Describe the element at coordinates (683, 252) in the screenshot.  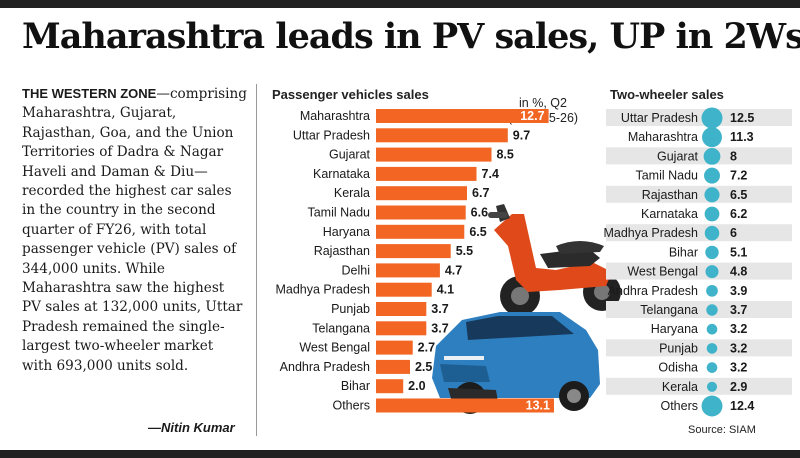
I see `tw-category-label: Bihar` at that location.